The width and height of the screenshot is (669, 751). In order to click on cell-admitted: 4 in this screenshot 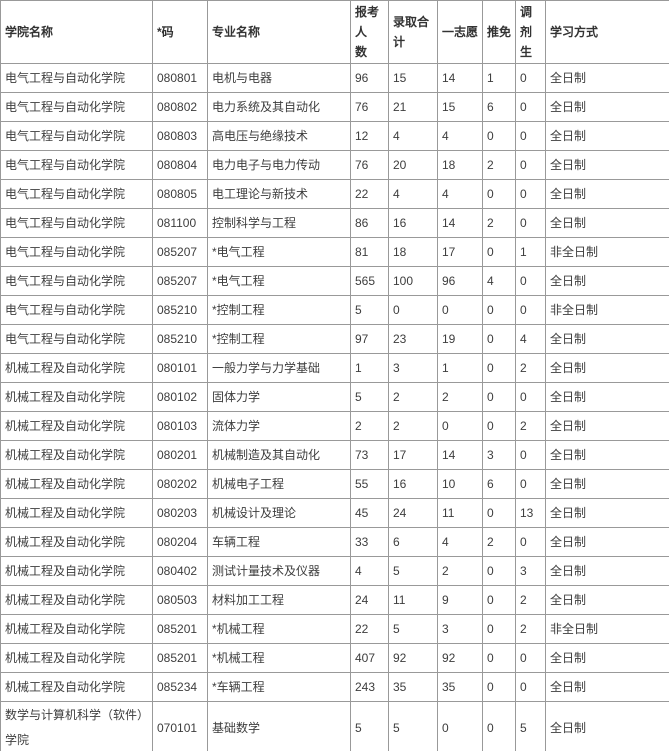, I will do `click(413, 194)`.